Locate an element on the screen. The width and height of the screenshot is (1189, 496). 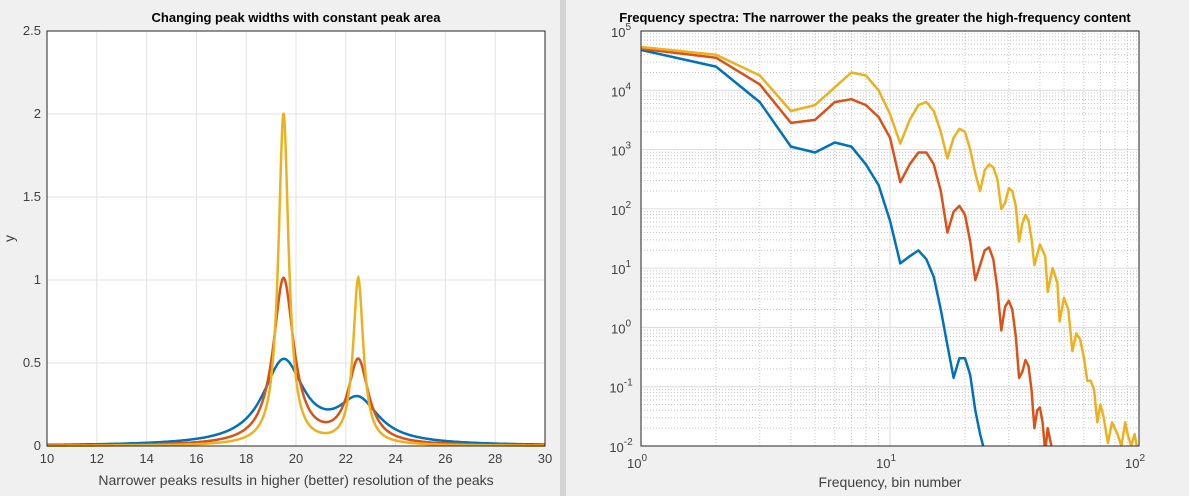
x-tick-label: 28 is located at coordinates (495, 458).